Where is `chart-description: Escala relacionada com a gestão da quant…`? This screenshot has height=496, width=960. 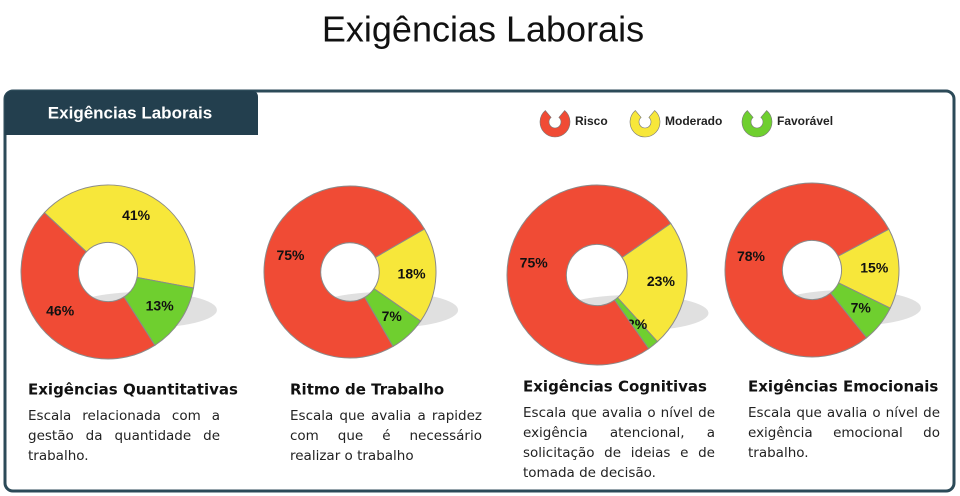 chart-description: Escala relacionada com a gestão da quant… is located at coordinates (124, 436).